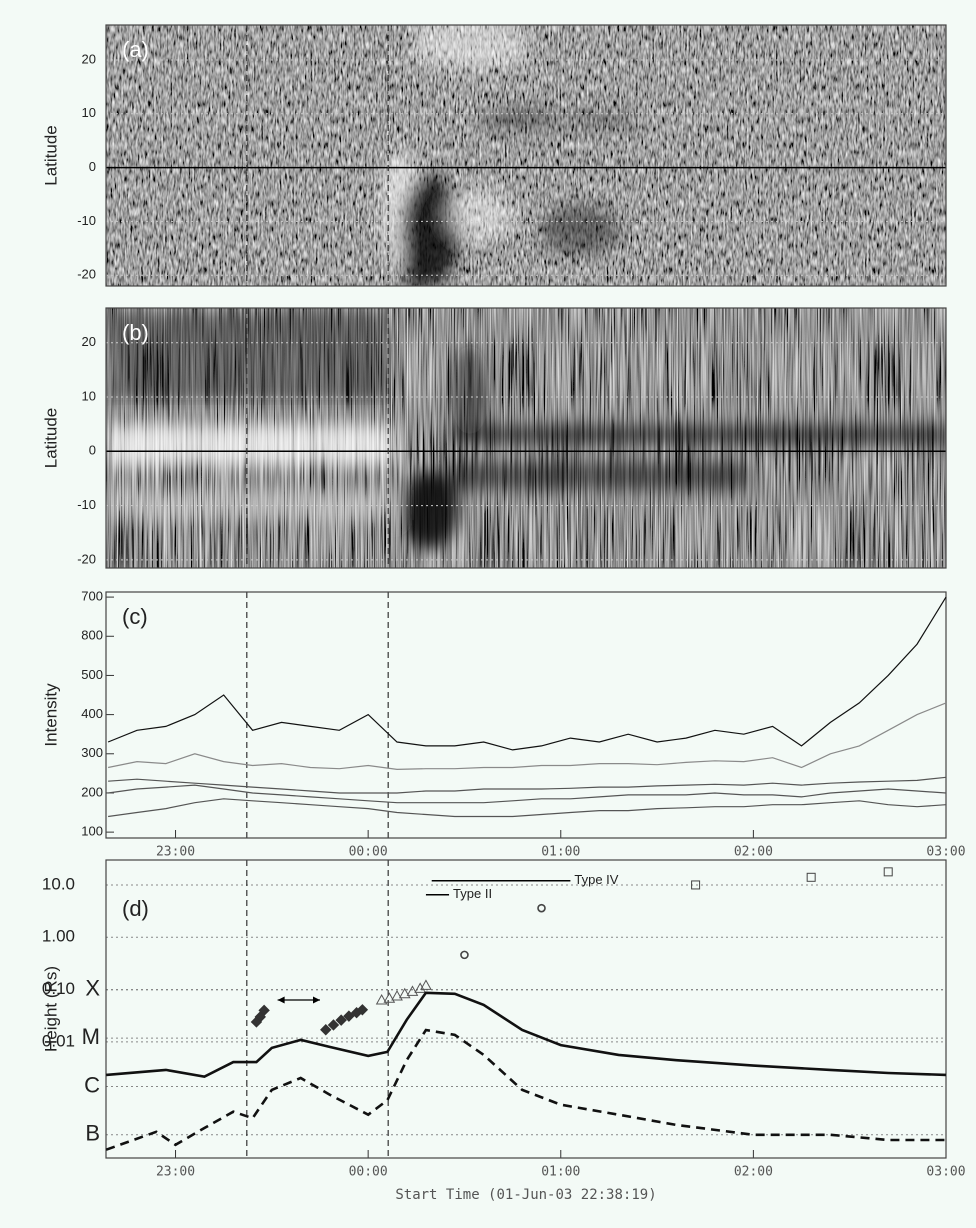 Image resolution: width=976 pixels, height=1228 pixels. Describe the element at coordinates (525, 1195) in the screenshot. I see `x-axis-label: Start Time (01-Jun-03 22:38:19)` at that location.